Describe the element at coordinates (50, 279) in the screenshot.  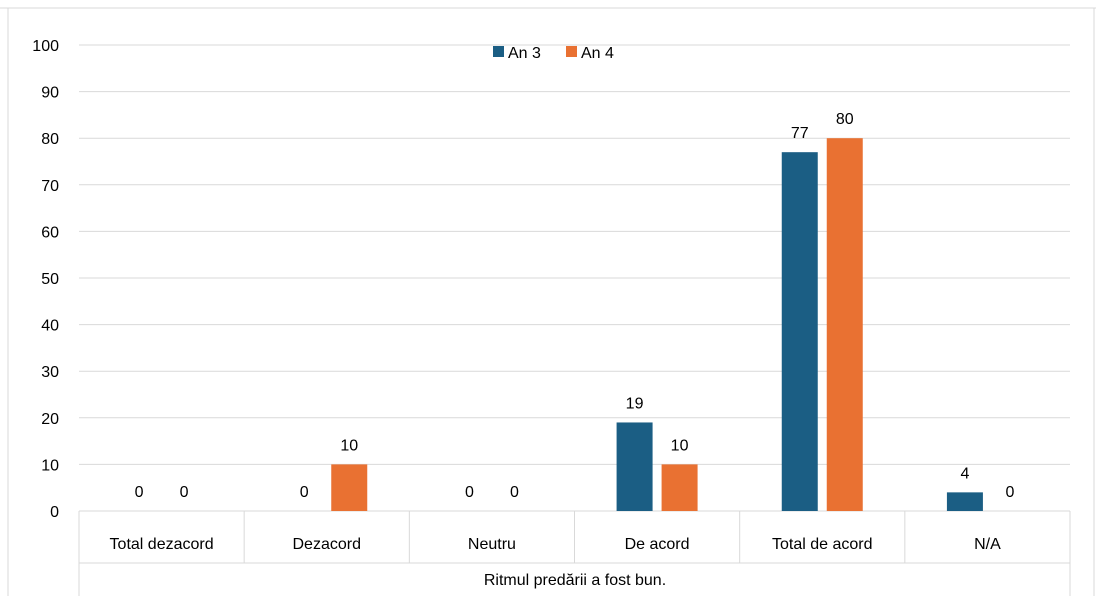
I see `y-tick-label: 50` at that location.